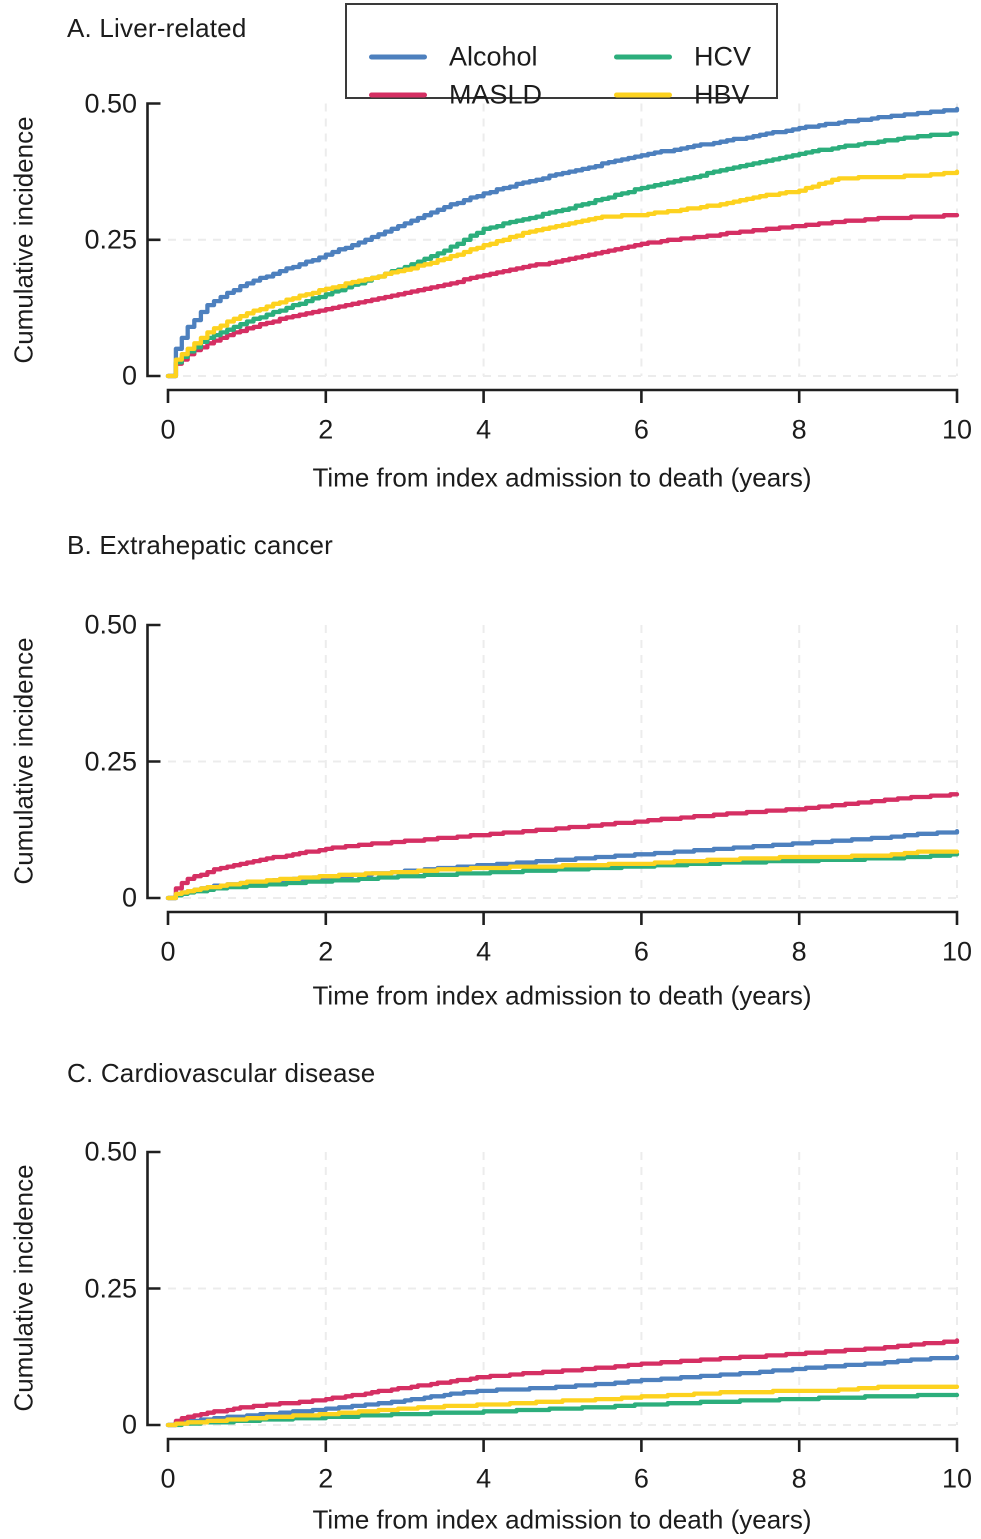 The height and width of the screenshot is (1539, 981). What do you see at coordinates (200, 545) in the screenshot?
I see `panel-b-title: B. Extrahepatic cancer` at bounding box center [200, 545].